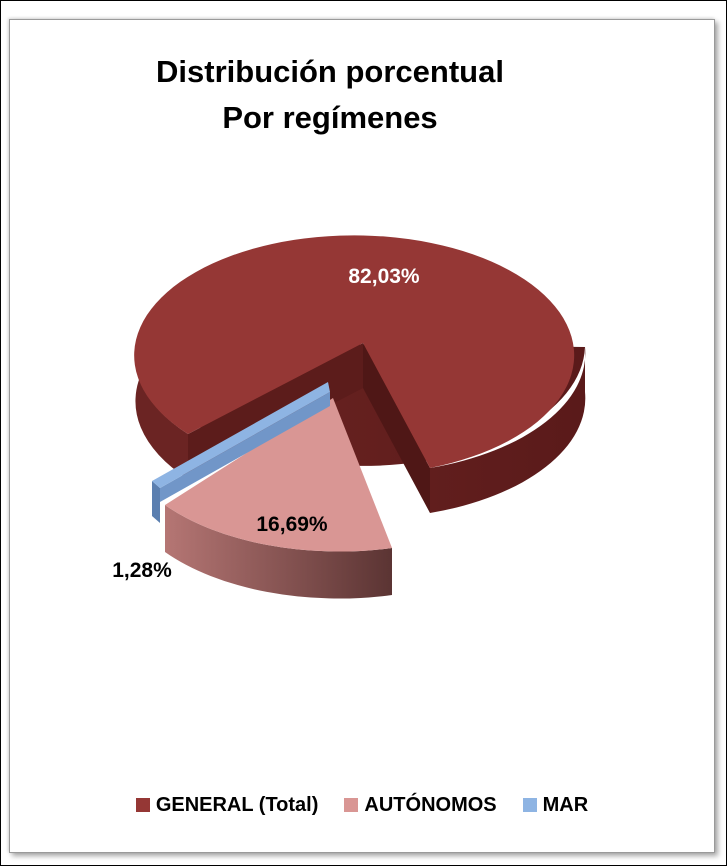 This screenshot has height=866, width=727. What do you see at coordinates (396, 428) in the screenshot?
I see `slice-general-cut-wall` at bounding box center [396, 428].